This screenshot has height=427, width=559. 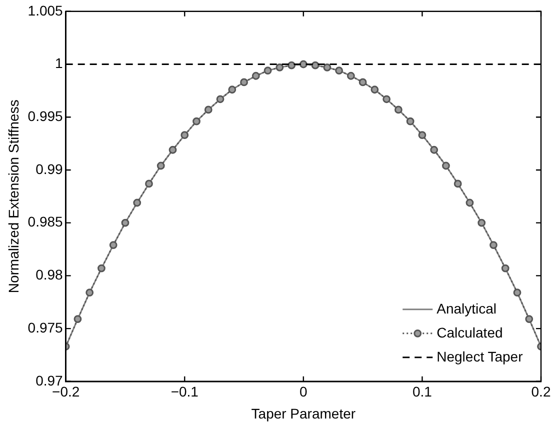 What do you see at coordinates (46, 222) in the screenshot?
I see `y-tick-label: 0.985` at bounding box center [46, 222].